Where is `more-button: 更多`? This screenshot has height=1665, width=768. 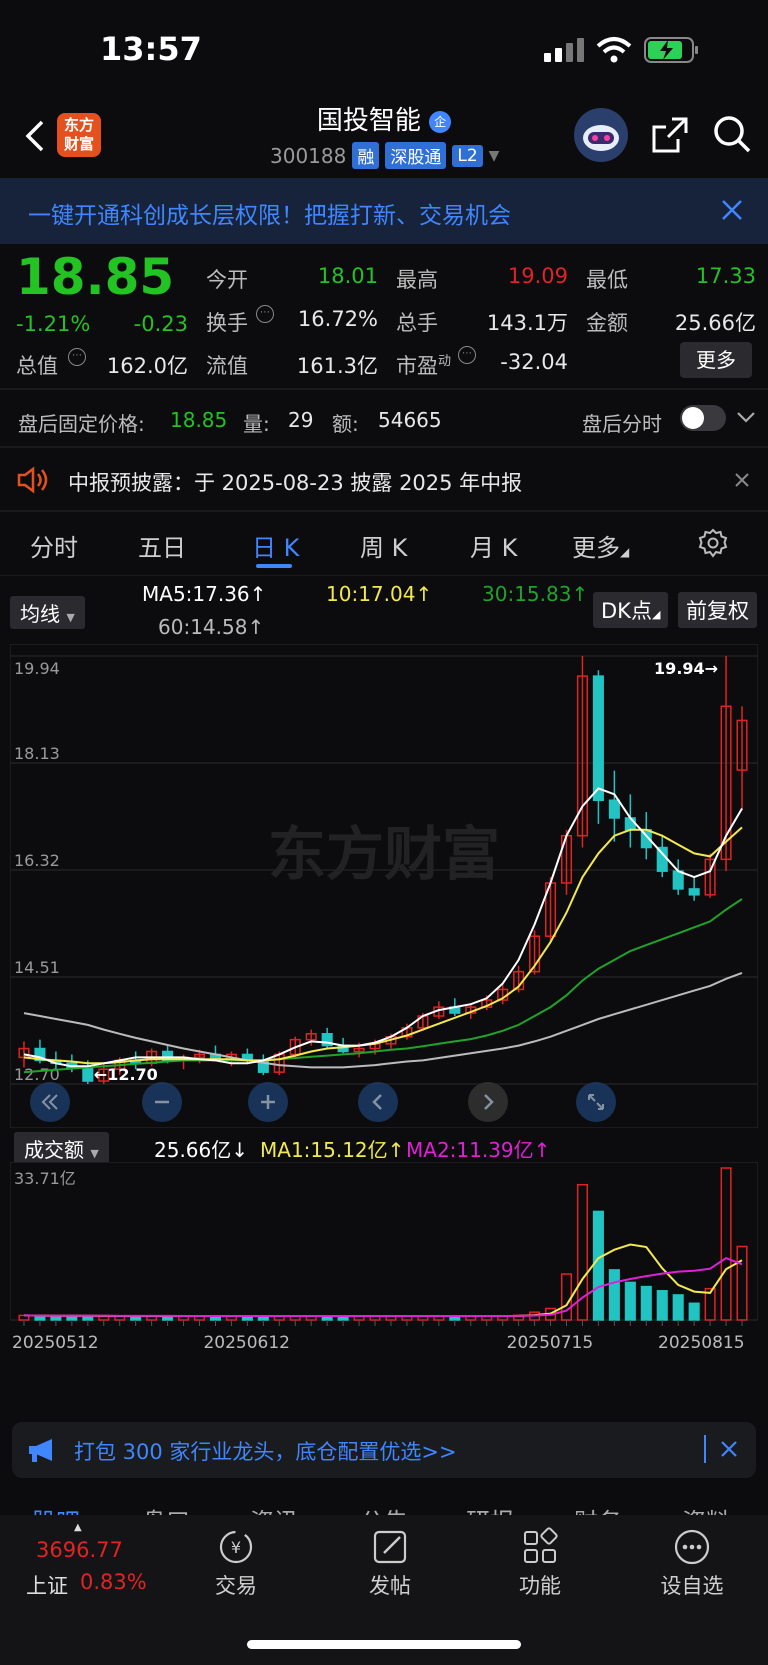 more-button: 更多 is located at coordinates (716, 360).